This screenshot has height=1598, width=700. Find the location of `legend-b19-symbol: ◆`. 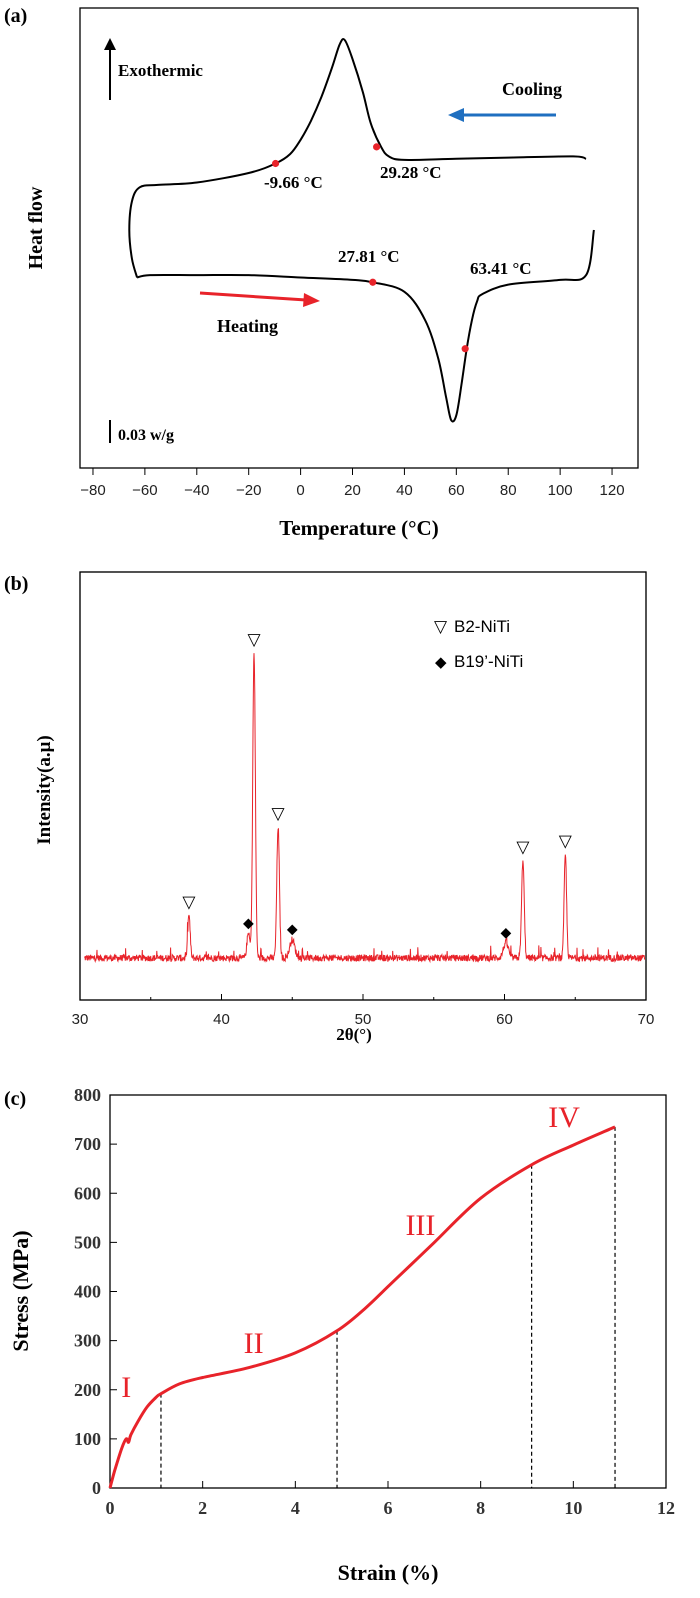

legend-b19-symbol: ◆ is located at coordinates (441, 662).